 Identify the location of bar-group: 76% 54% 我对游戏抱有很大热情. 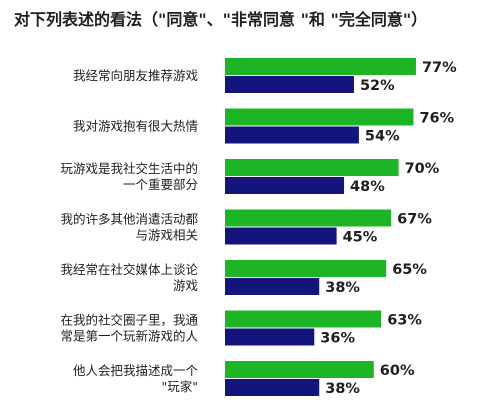
(264, 126).